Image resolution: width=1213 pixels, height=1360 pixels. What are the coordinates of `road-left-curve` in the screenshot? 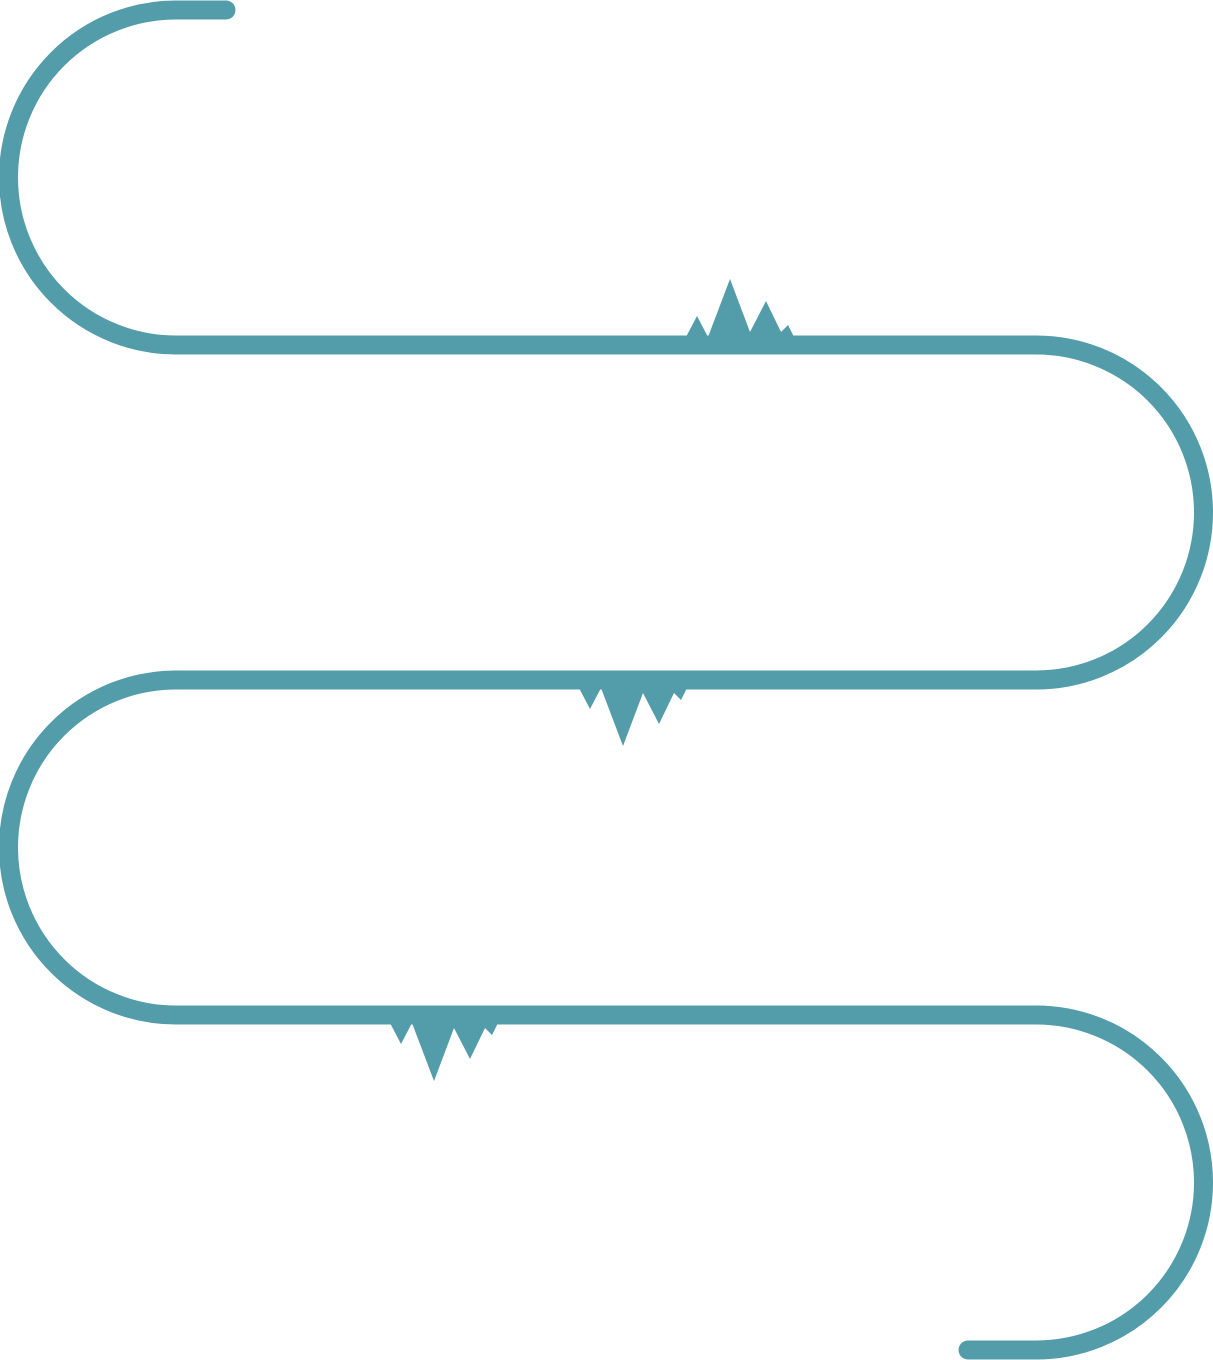 It's located at (93, 847).